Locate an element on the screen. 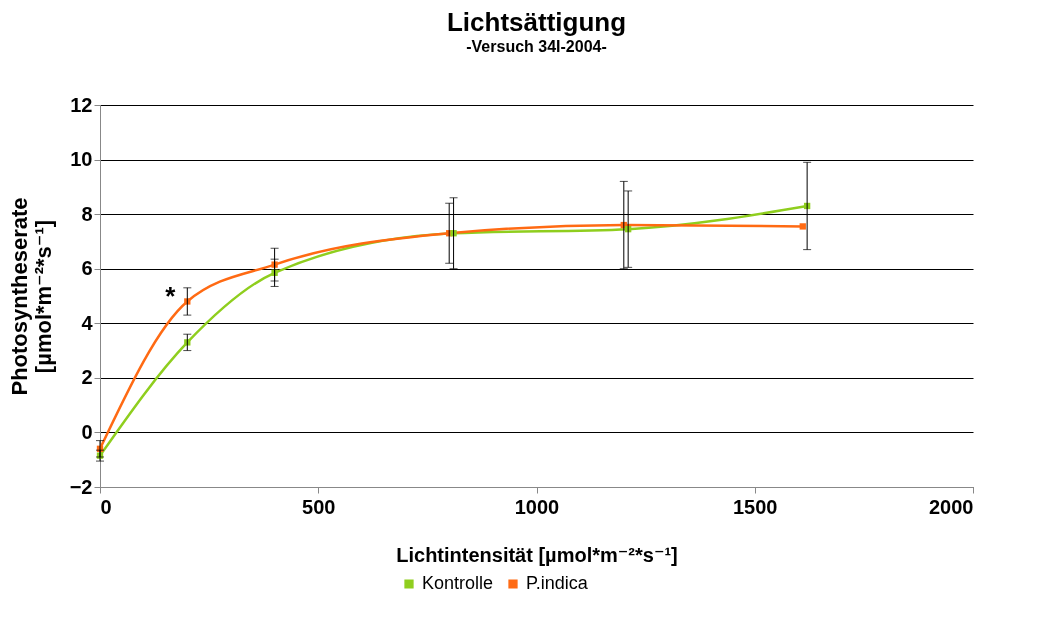 This screenshot has width=1064, height=637. x-tick-label: 2000 is located at coordinates (951, 506).